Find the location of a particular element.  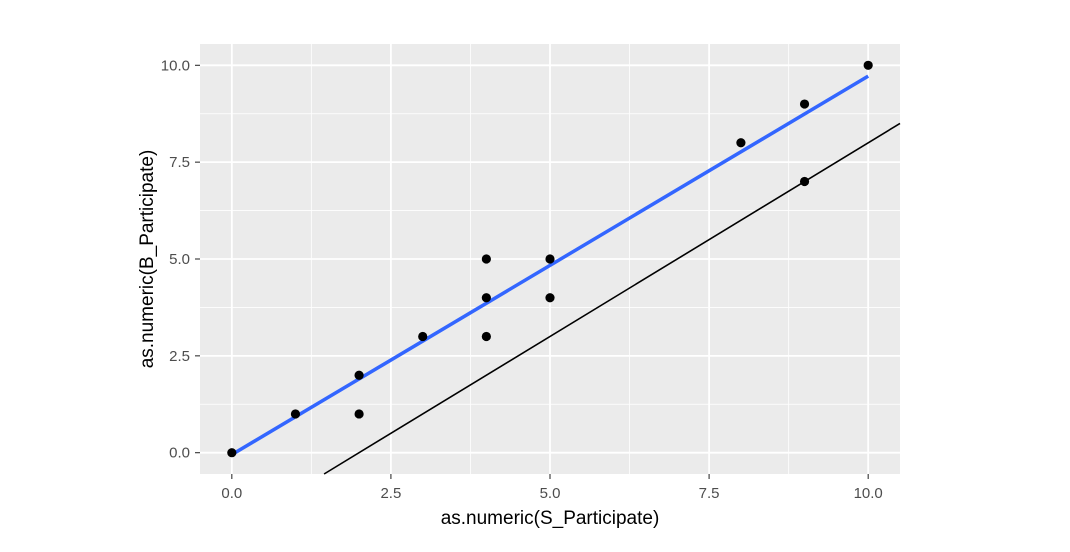

y-tick-label: 5.0 is located at coordinates (179, 259).